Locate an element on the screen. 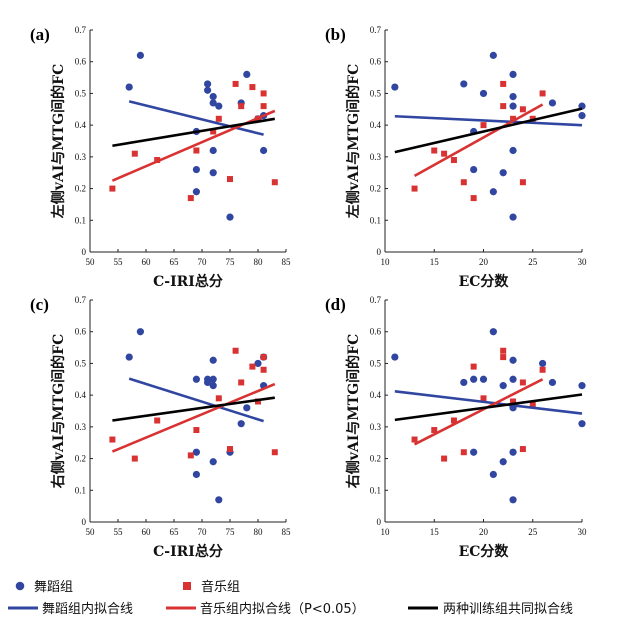 The width and height of the screenshot is (632, 629). x-tick-label: 50 is located at coordinates (91, 262).